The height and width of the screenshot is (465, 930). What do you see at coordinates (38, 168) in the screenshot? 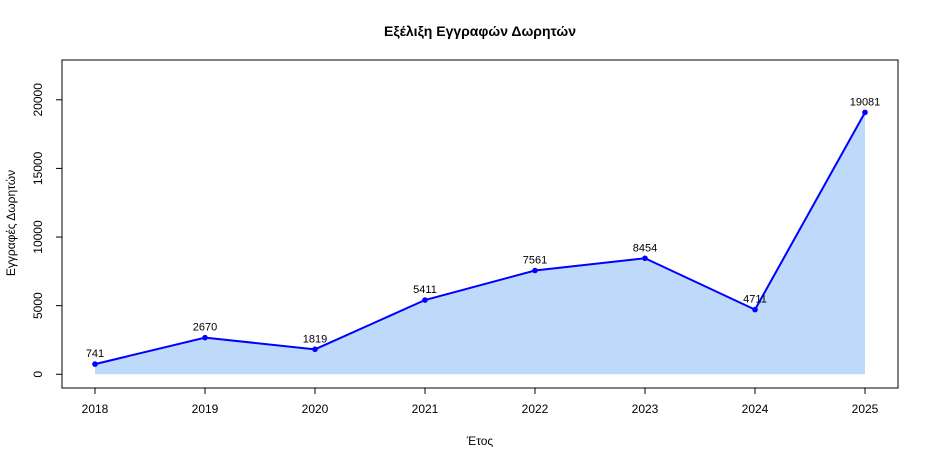
I see `y-tick-label: 15000` at bounding box center [38, 168].